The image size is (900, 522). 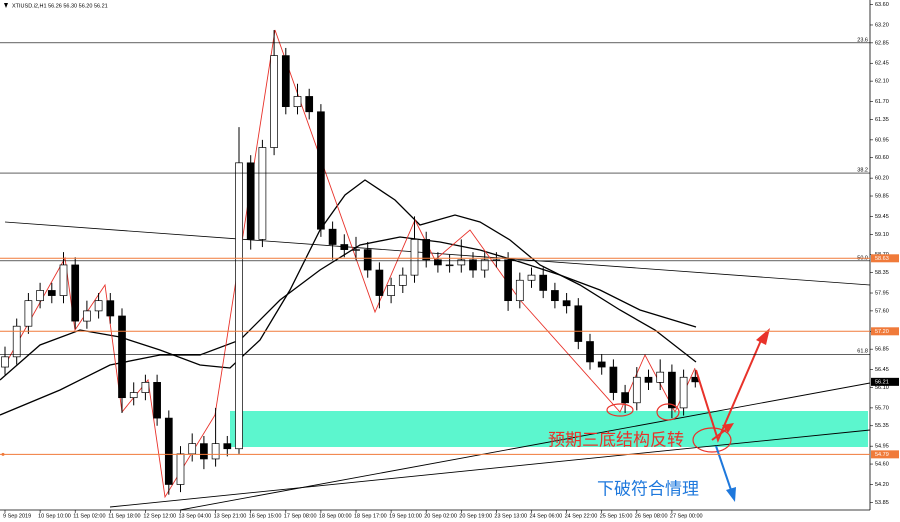 I want to click on y-tick-label: 59.85, so click(x=882, y=196).